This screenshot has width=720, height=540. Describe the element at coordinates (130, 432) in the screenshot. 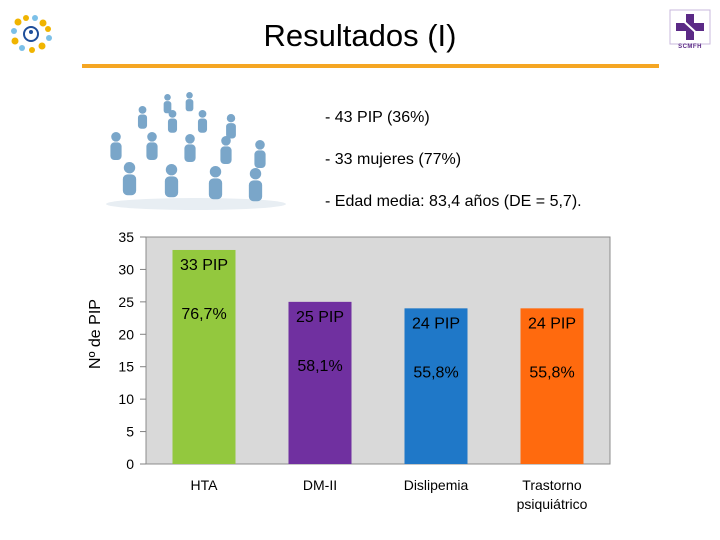

I see `y-tick-label: 5` at that location.